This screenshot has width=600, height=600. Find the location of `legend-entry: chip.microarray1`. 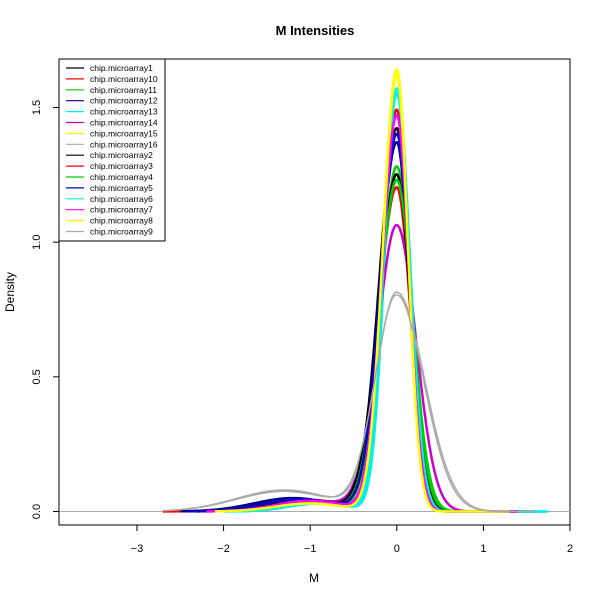

legend-entry: chip.microarray1 is located at coordinates (121, 68).